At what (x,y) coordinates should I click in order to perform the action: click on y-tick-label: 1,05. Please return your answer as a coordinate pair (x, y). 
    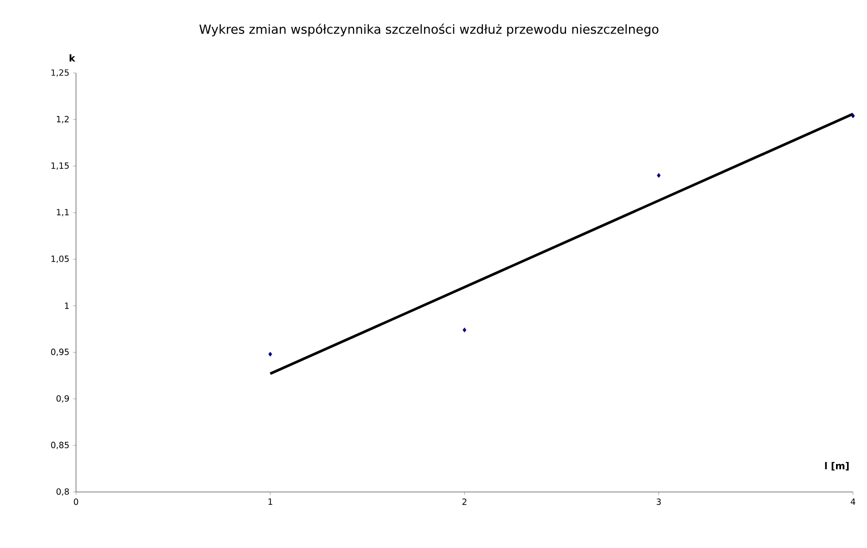
    Looking at the image, I should click on (60, 259).